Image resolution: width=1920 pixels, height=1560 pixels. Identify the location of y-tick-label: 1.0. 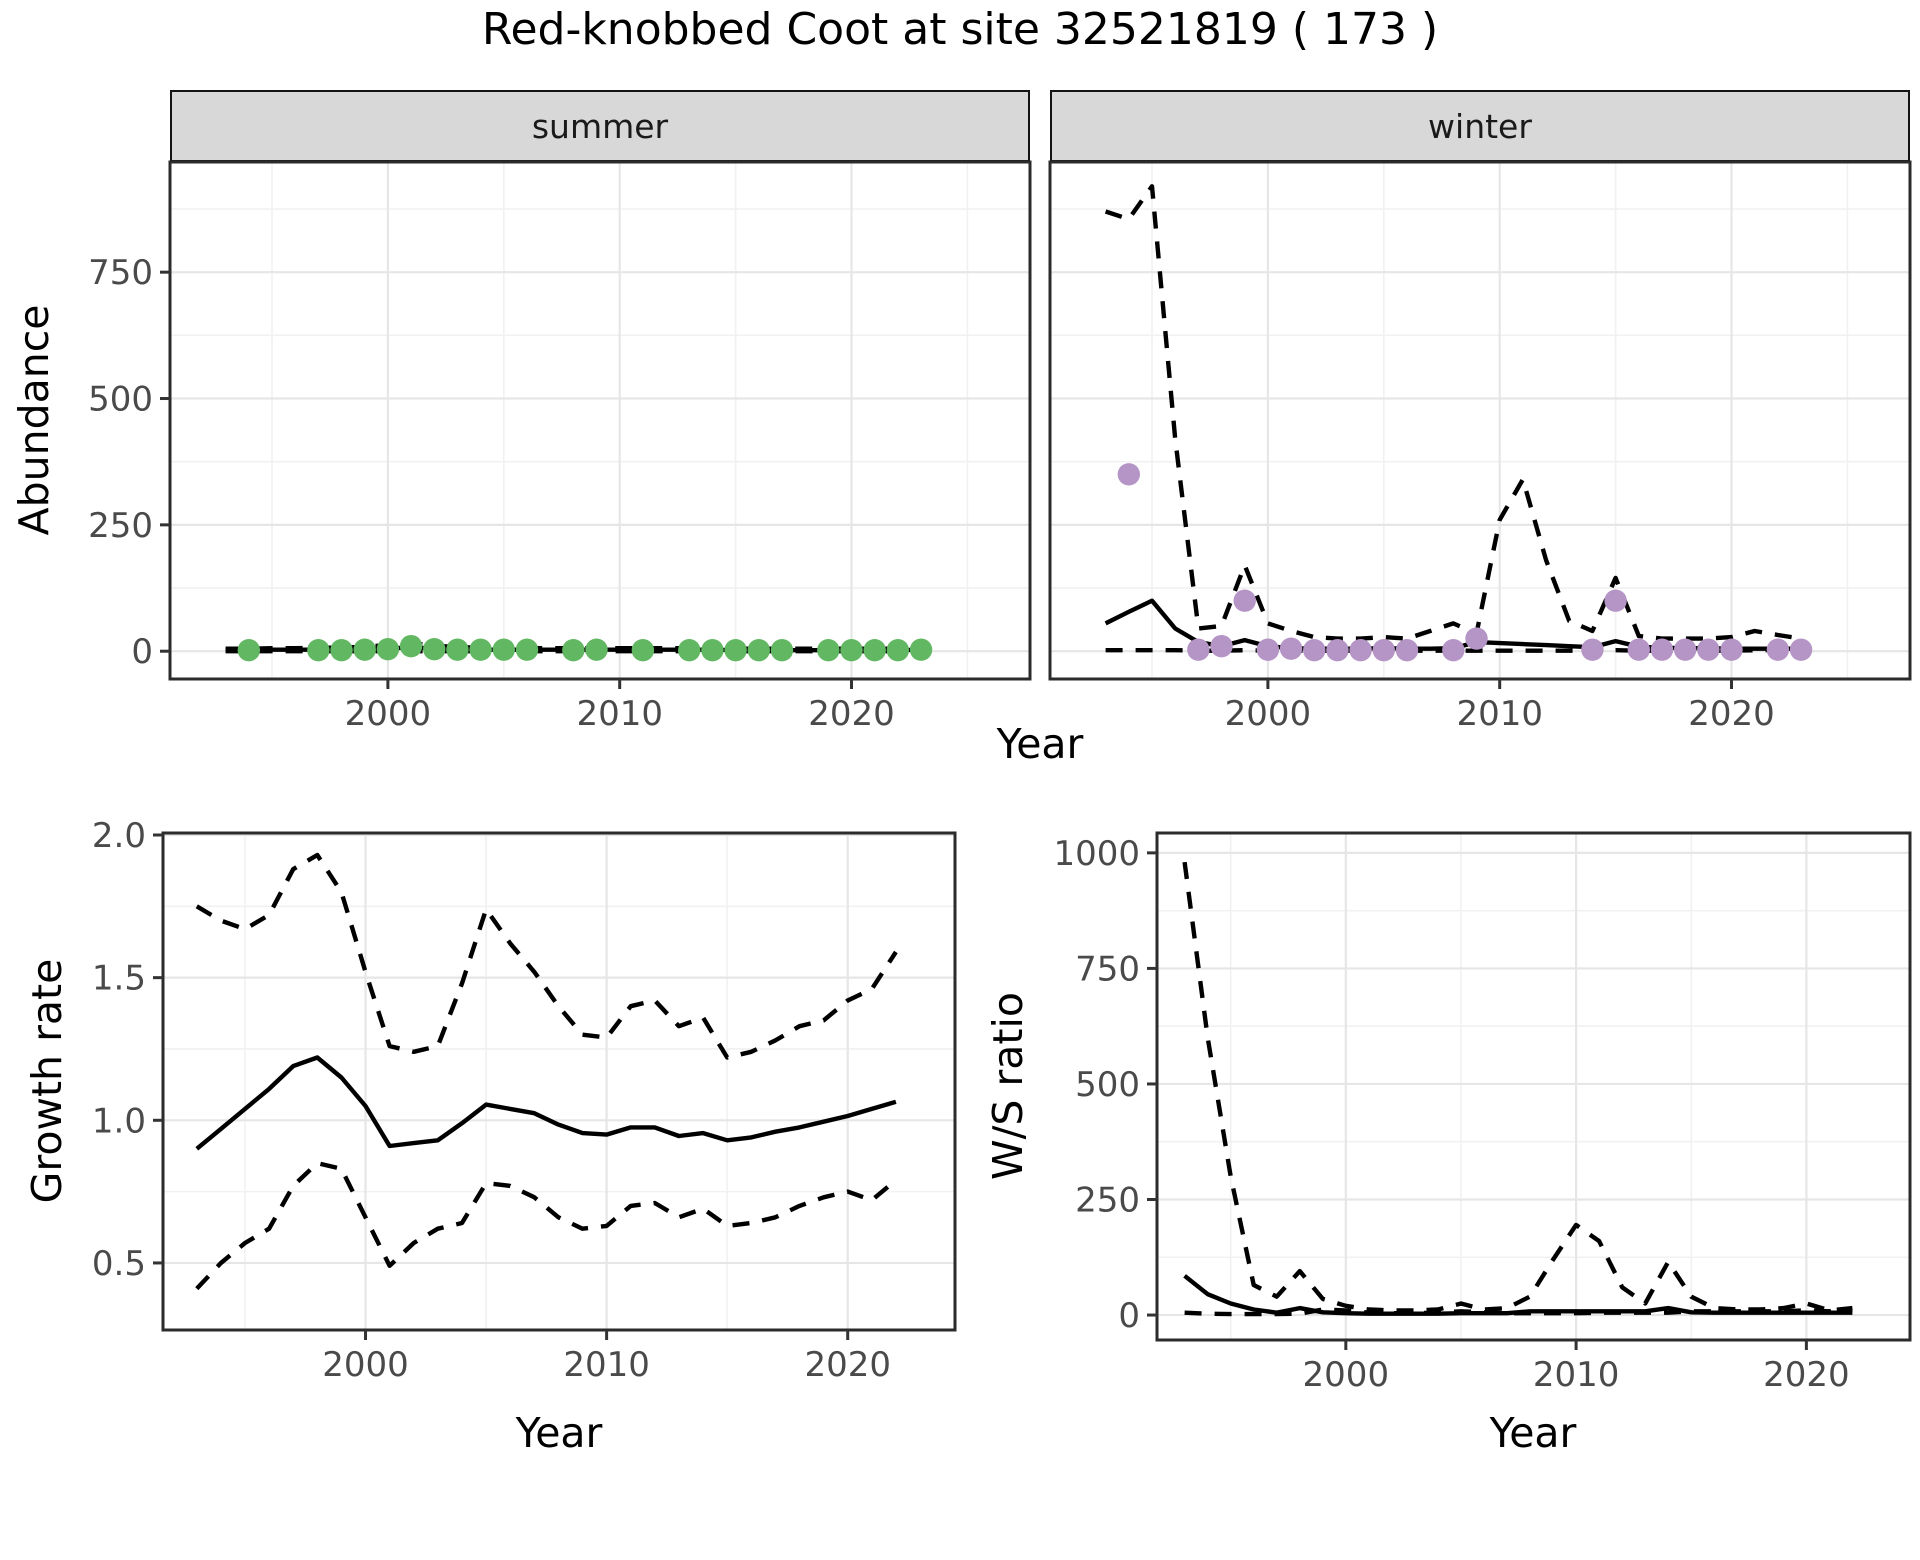
(119, 1121).